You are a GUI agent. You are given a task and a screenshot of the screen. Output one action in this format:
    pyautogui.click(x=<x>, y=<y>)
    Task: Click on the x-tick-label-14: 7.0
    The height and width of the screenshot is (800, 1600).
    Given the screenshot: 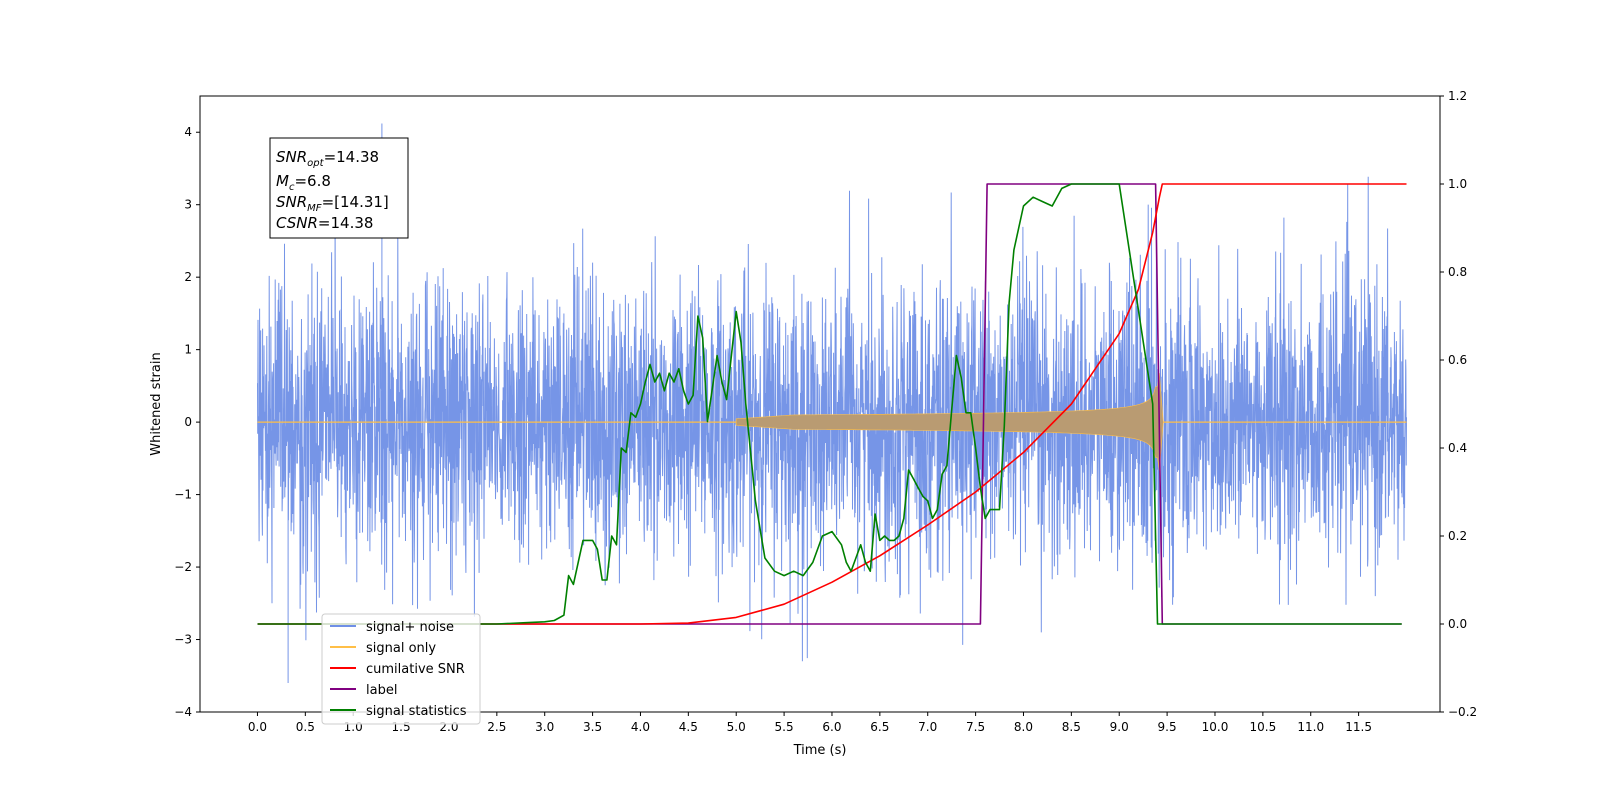 What is the action you would take?
    pyautogui.click(x=927, y=727)
    